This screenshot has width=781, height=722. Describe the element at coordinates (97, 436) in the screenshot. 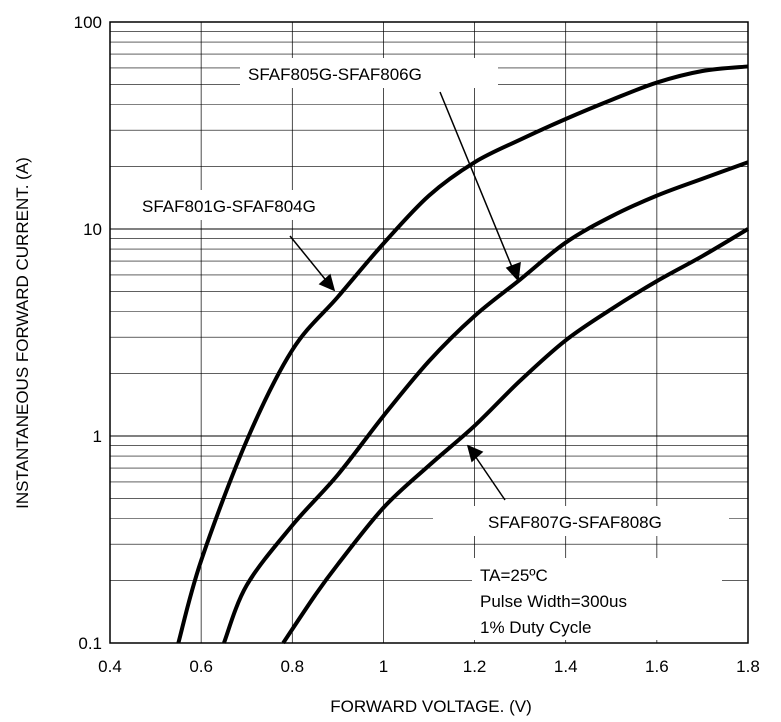

I see `y-tick-label: 1` at that location.